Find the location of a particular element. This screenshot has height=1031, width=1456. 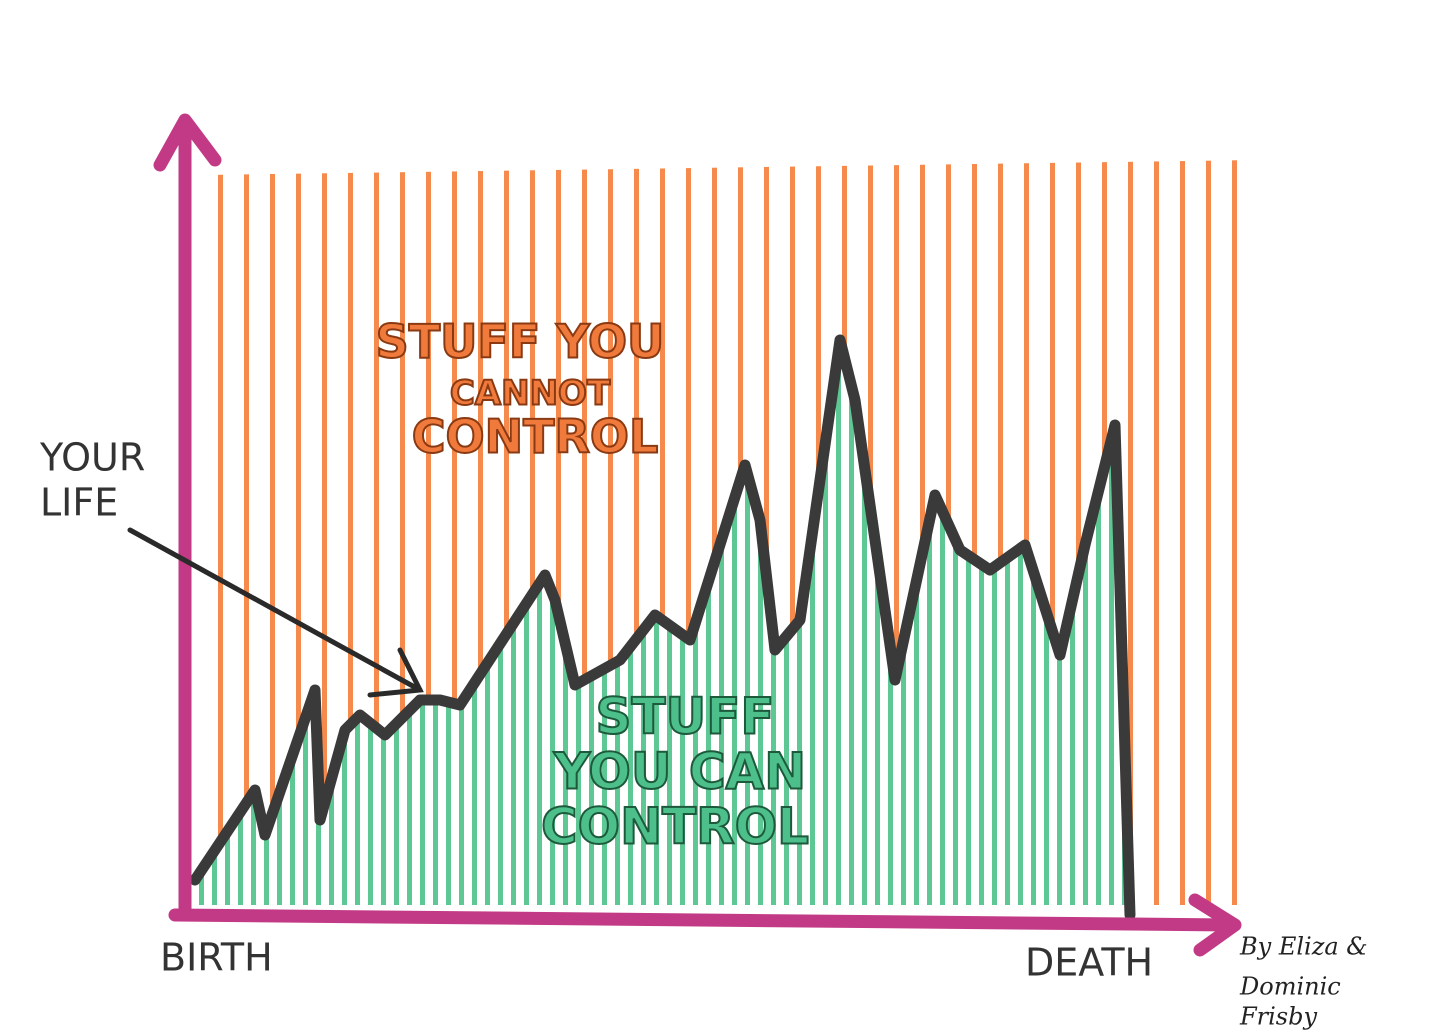

cannot-control-label: CONTROL is located at coordinates (535, 437).